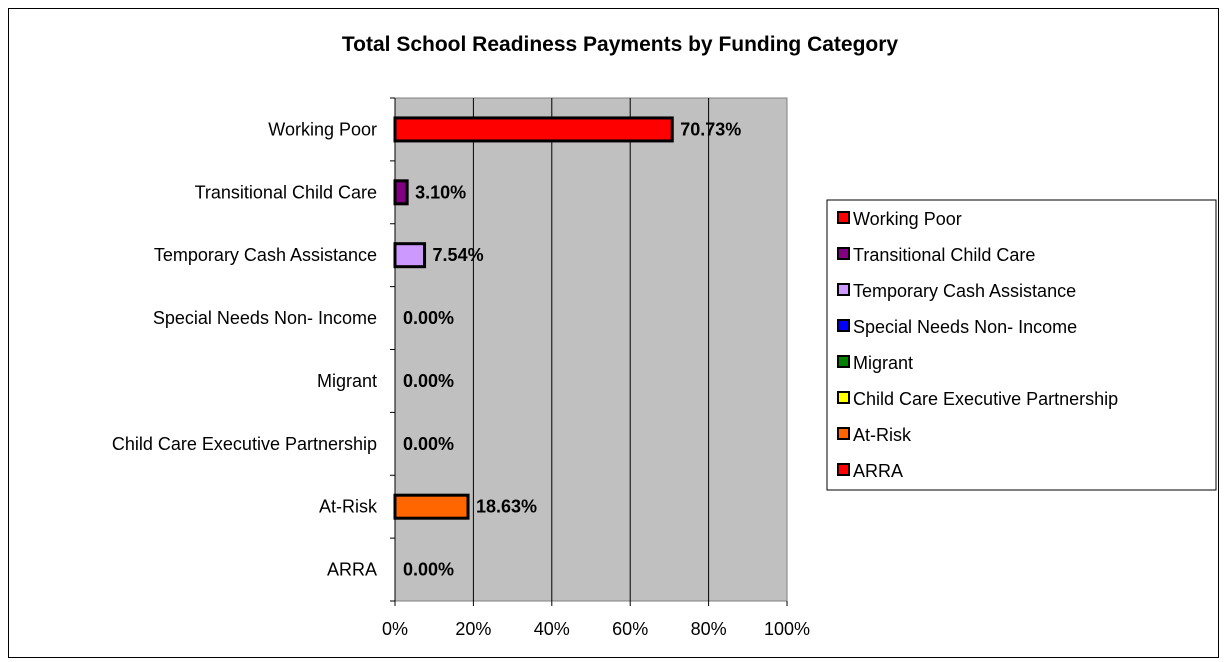 The width and height of the screenshot is (1227, 662). What do you see at coordinates (709, 629) in the screenshot?
I see `x-tick-label: 80%` at bounding box center [709, 629].